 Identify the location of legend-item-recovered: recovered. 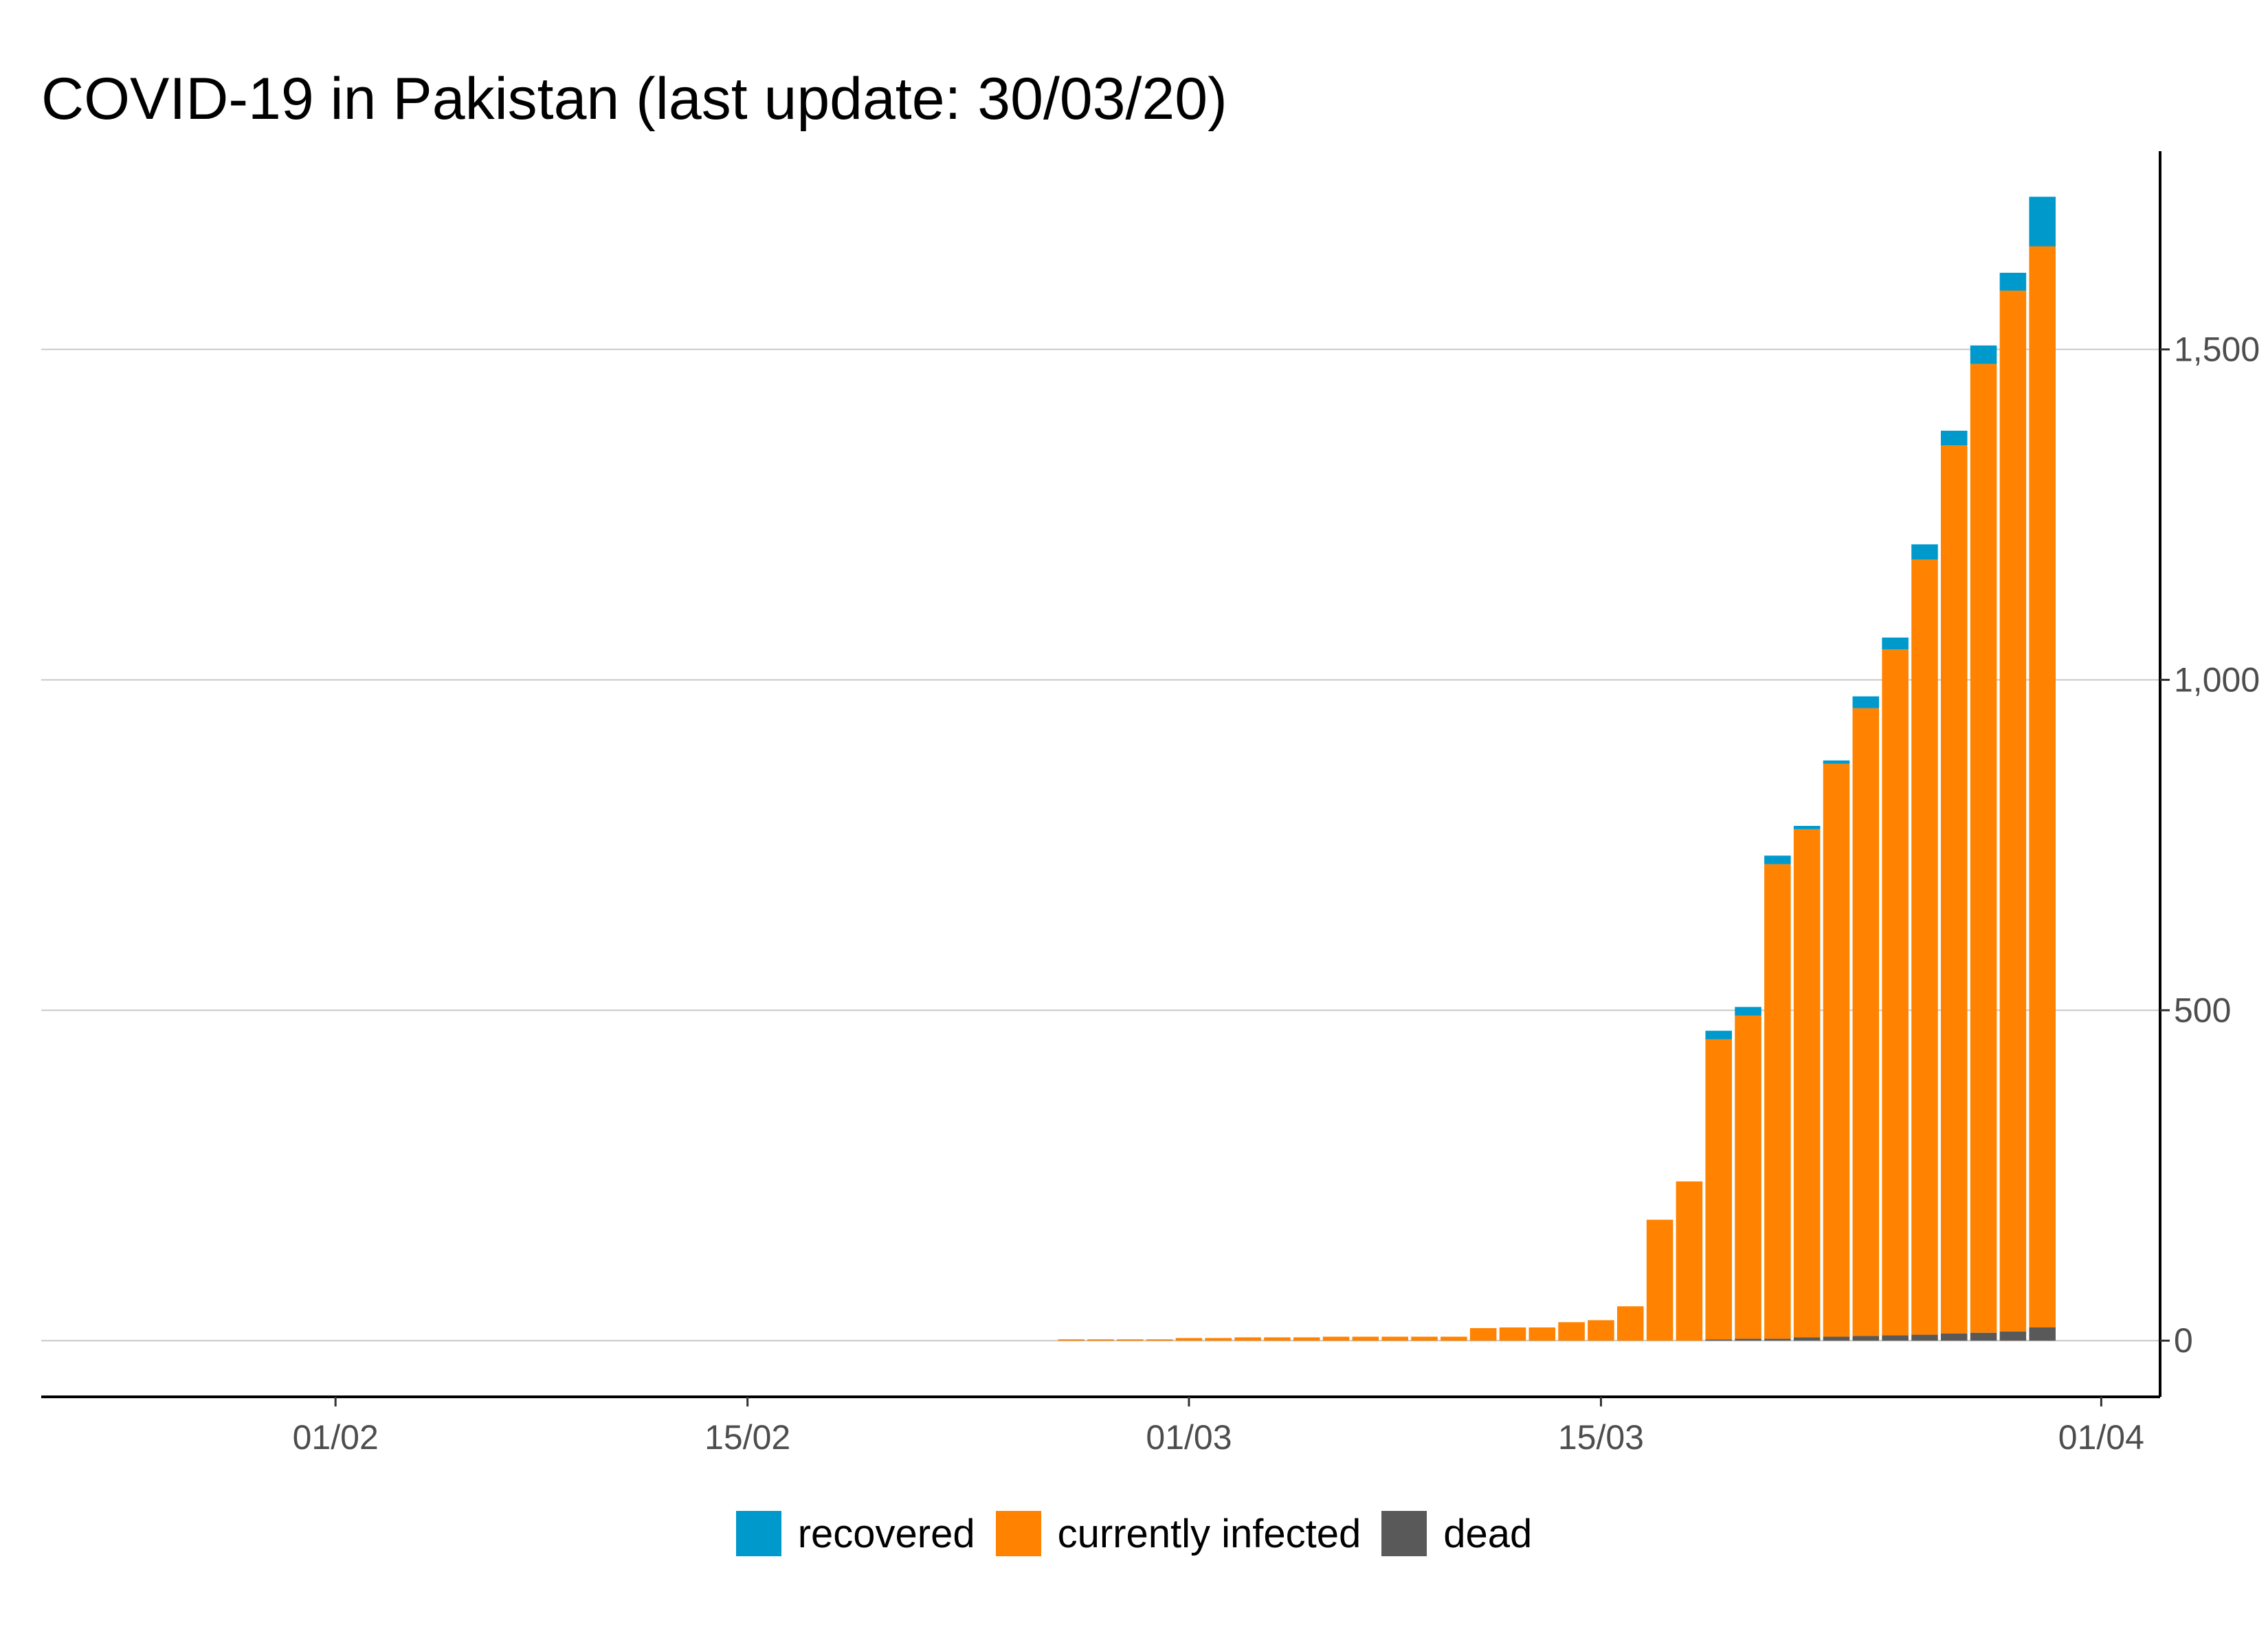
(855, 1534).